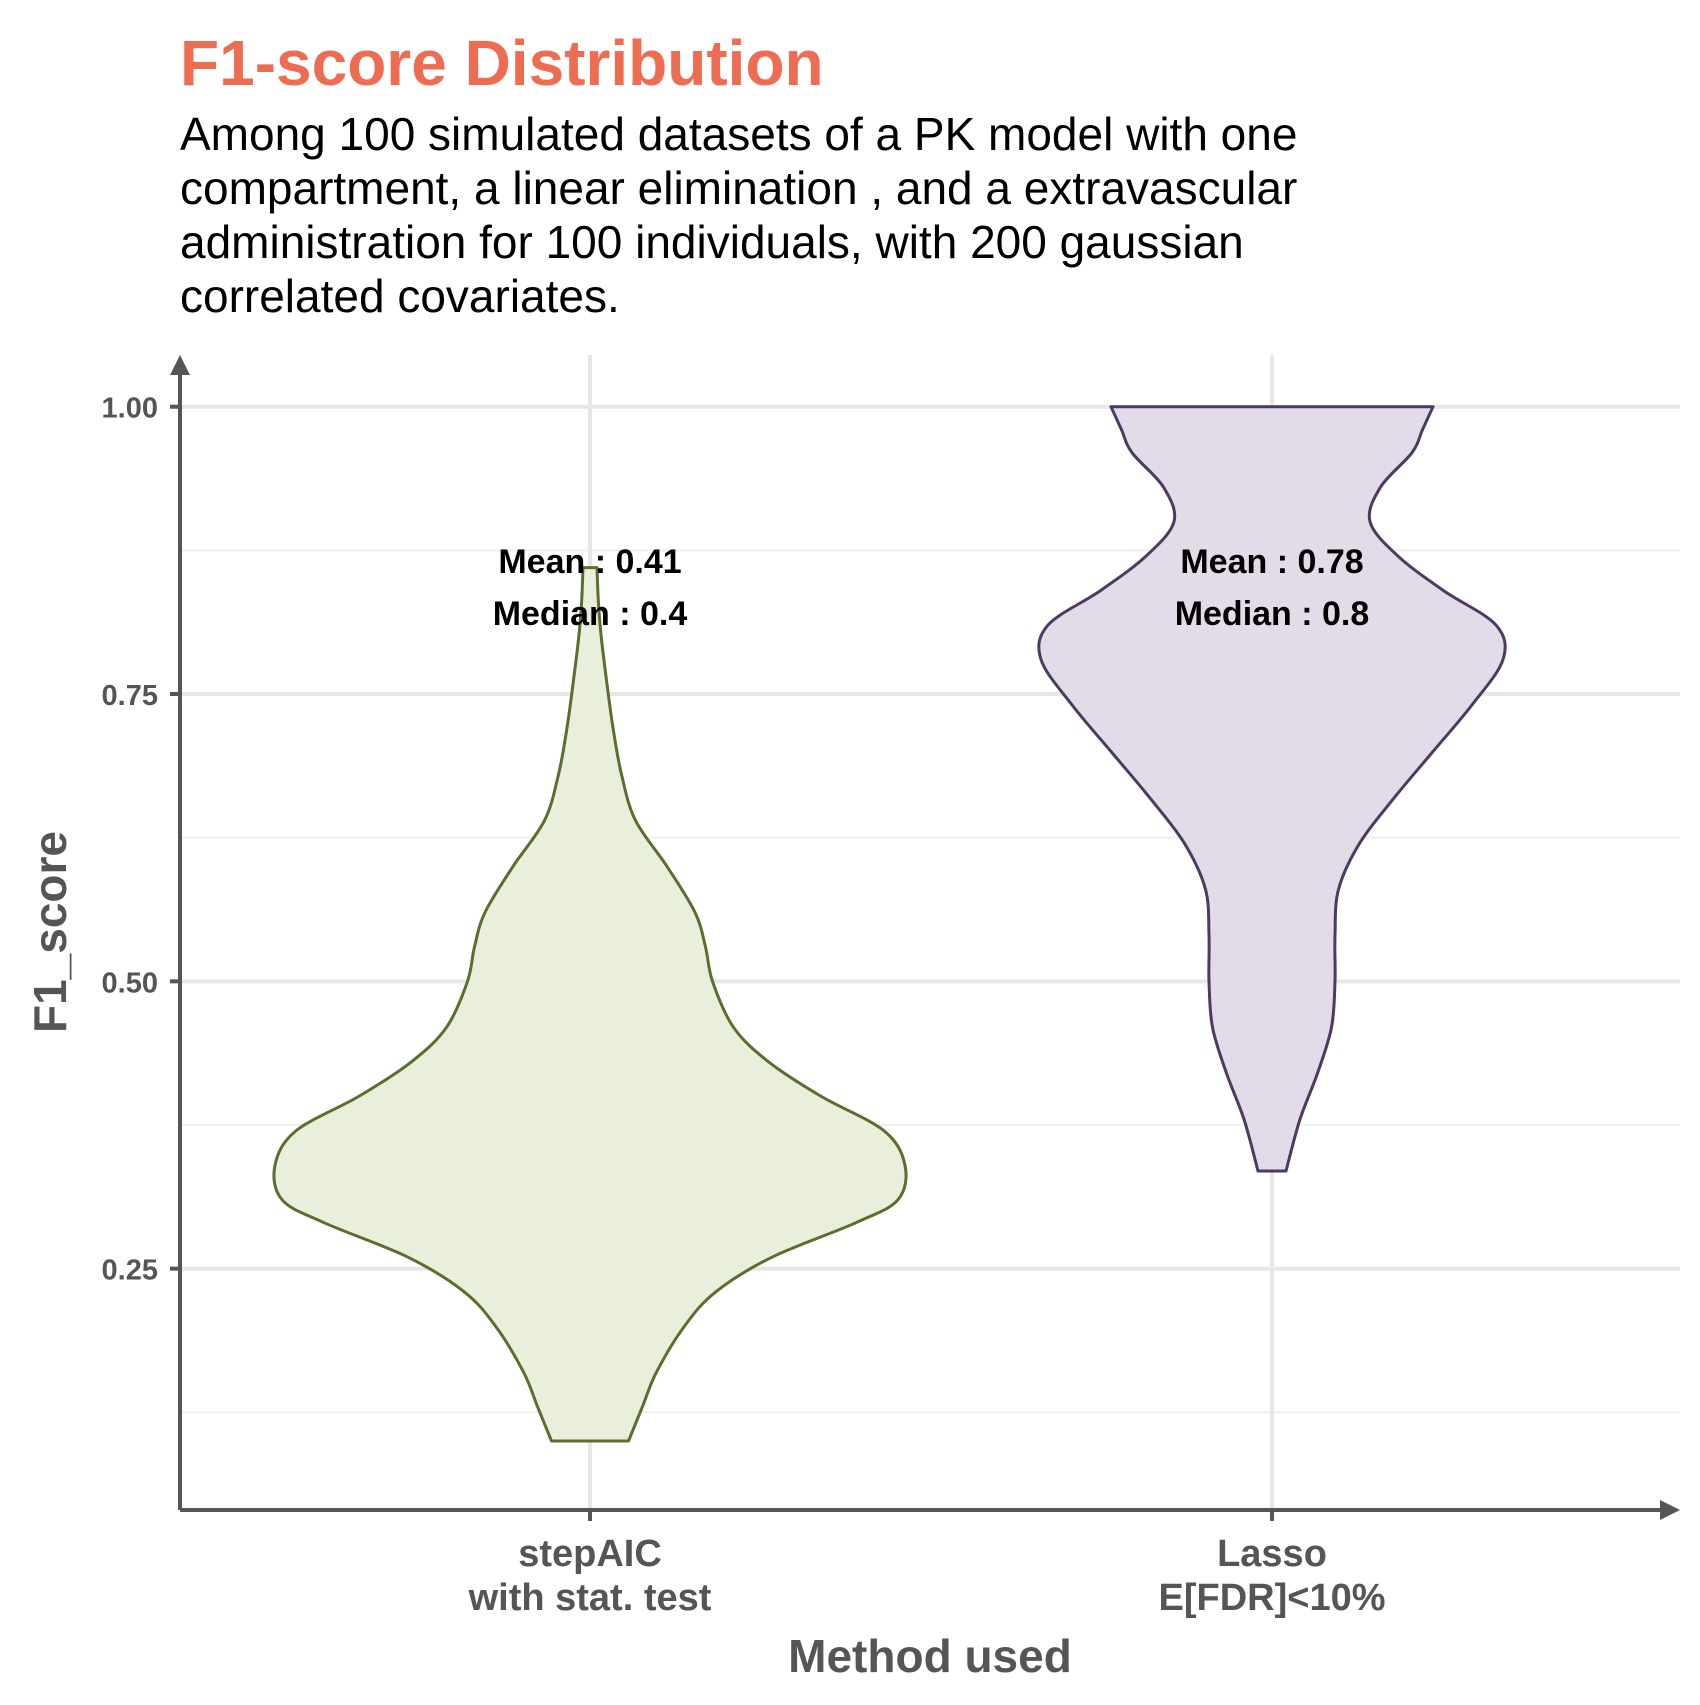 The height and width of the screenshot is (1705, 1700). I want to click on y-tick-label: 0.50, so click(130, 983).